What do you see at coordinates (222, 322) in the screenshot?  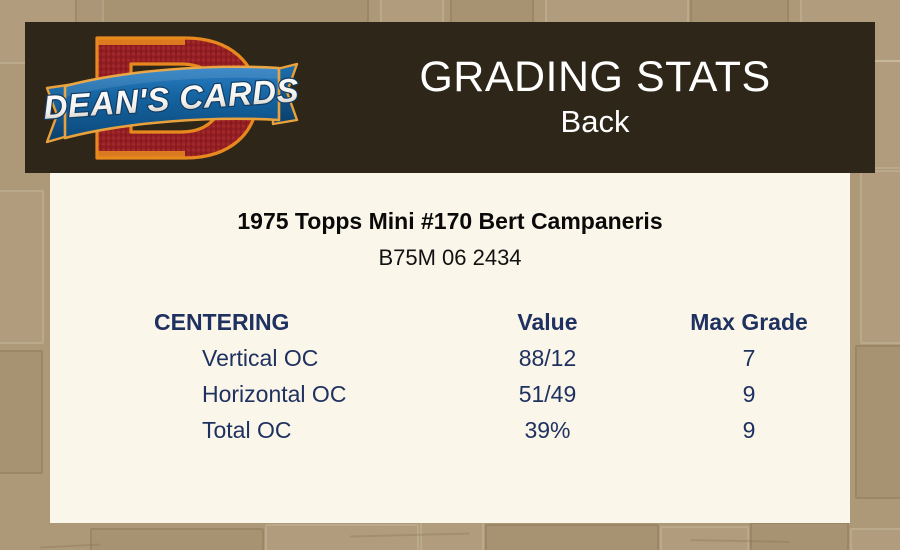 I see `column-header-centering: CENTERING` at bounding box center [222, 322].